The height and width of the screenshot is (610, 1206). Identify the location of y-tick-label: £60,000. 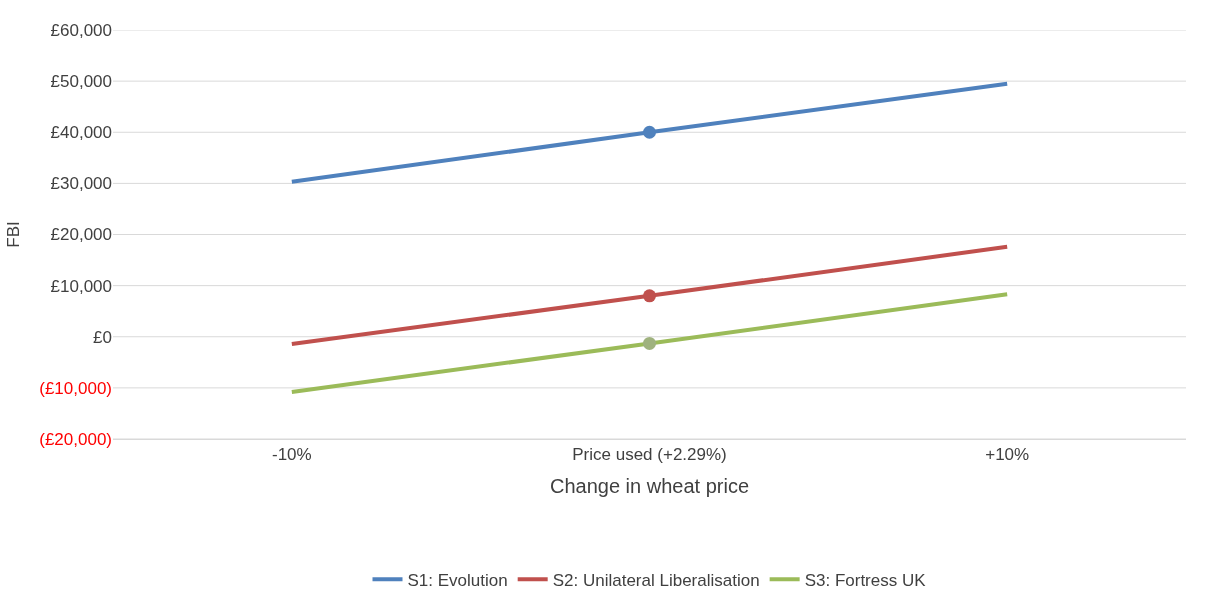
(81, 30).